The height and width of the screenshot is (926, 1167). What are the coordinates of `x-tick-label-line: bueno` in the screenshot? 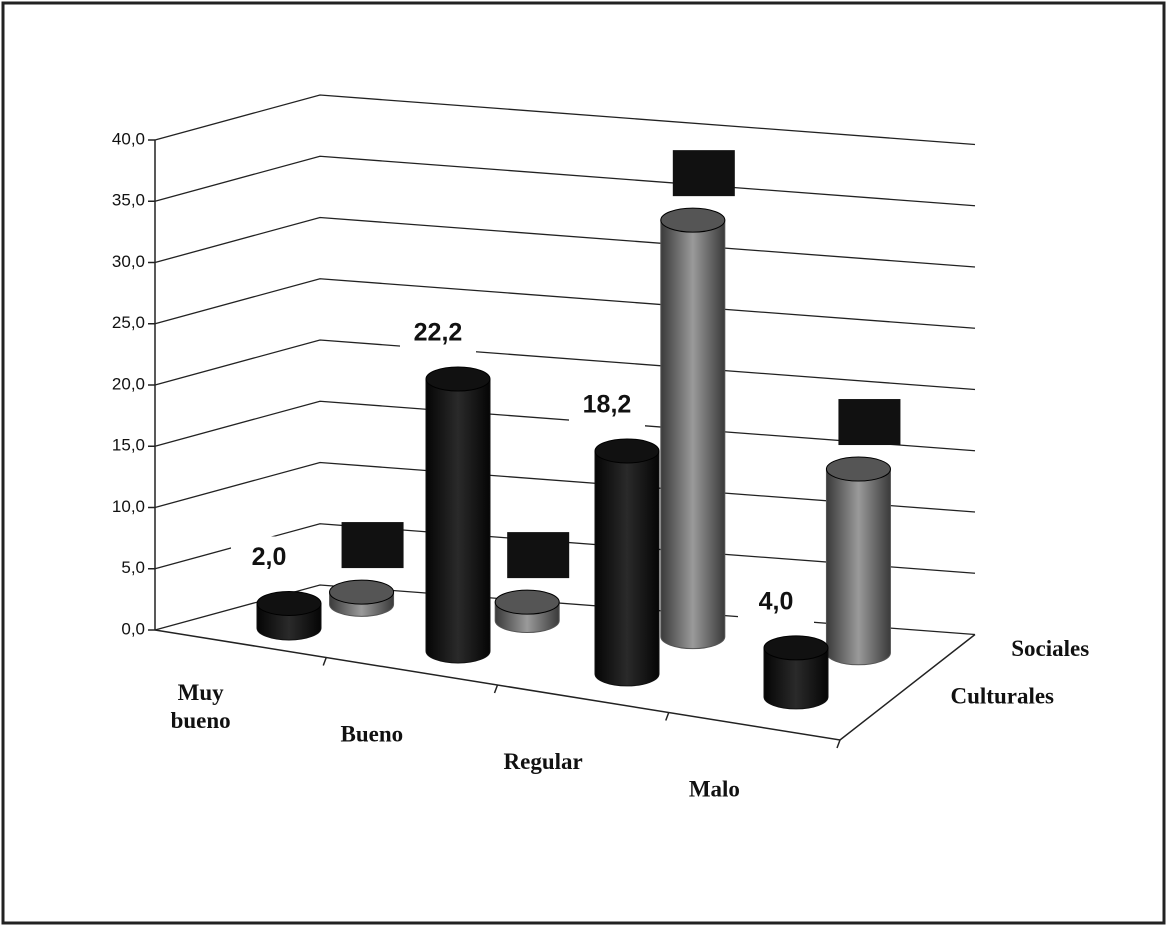 It's located at (201, 720).